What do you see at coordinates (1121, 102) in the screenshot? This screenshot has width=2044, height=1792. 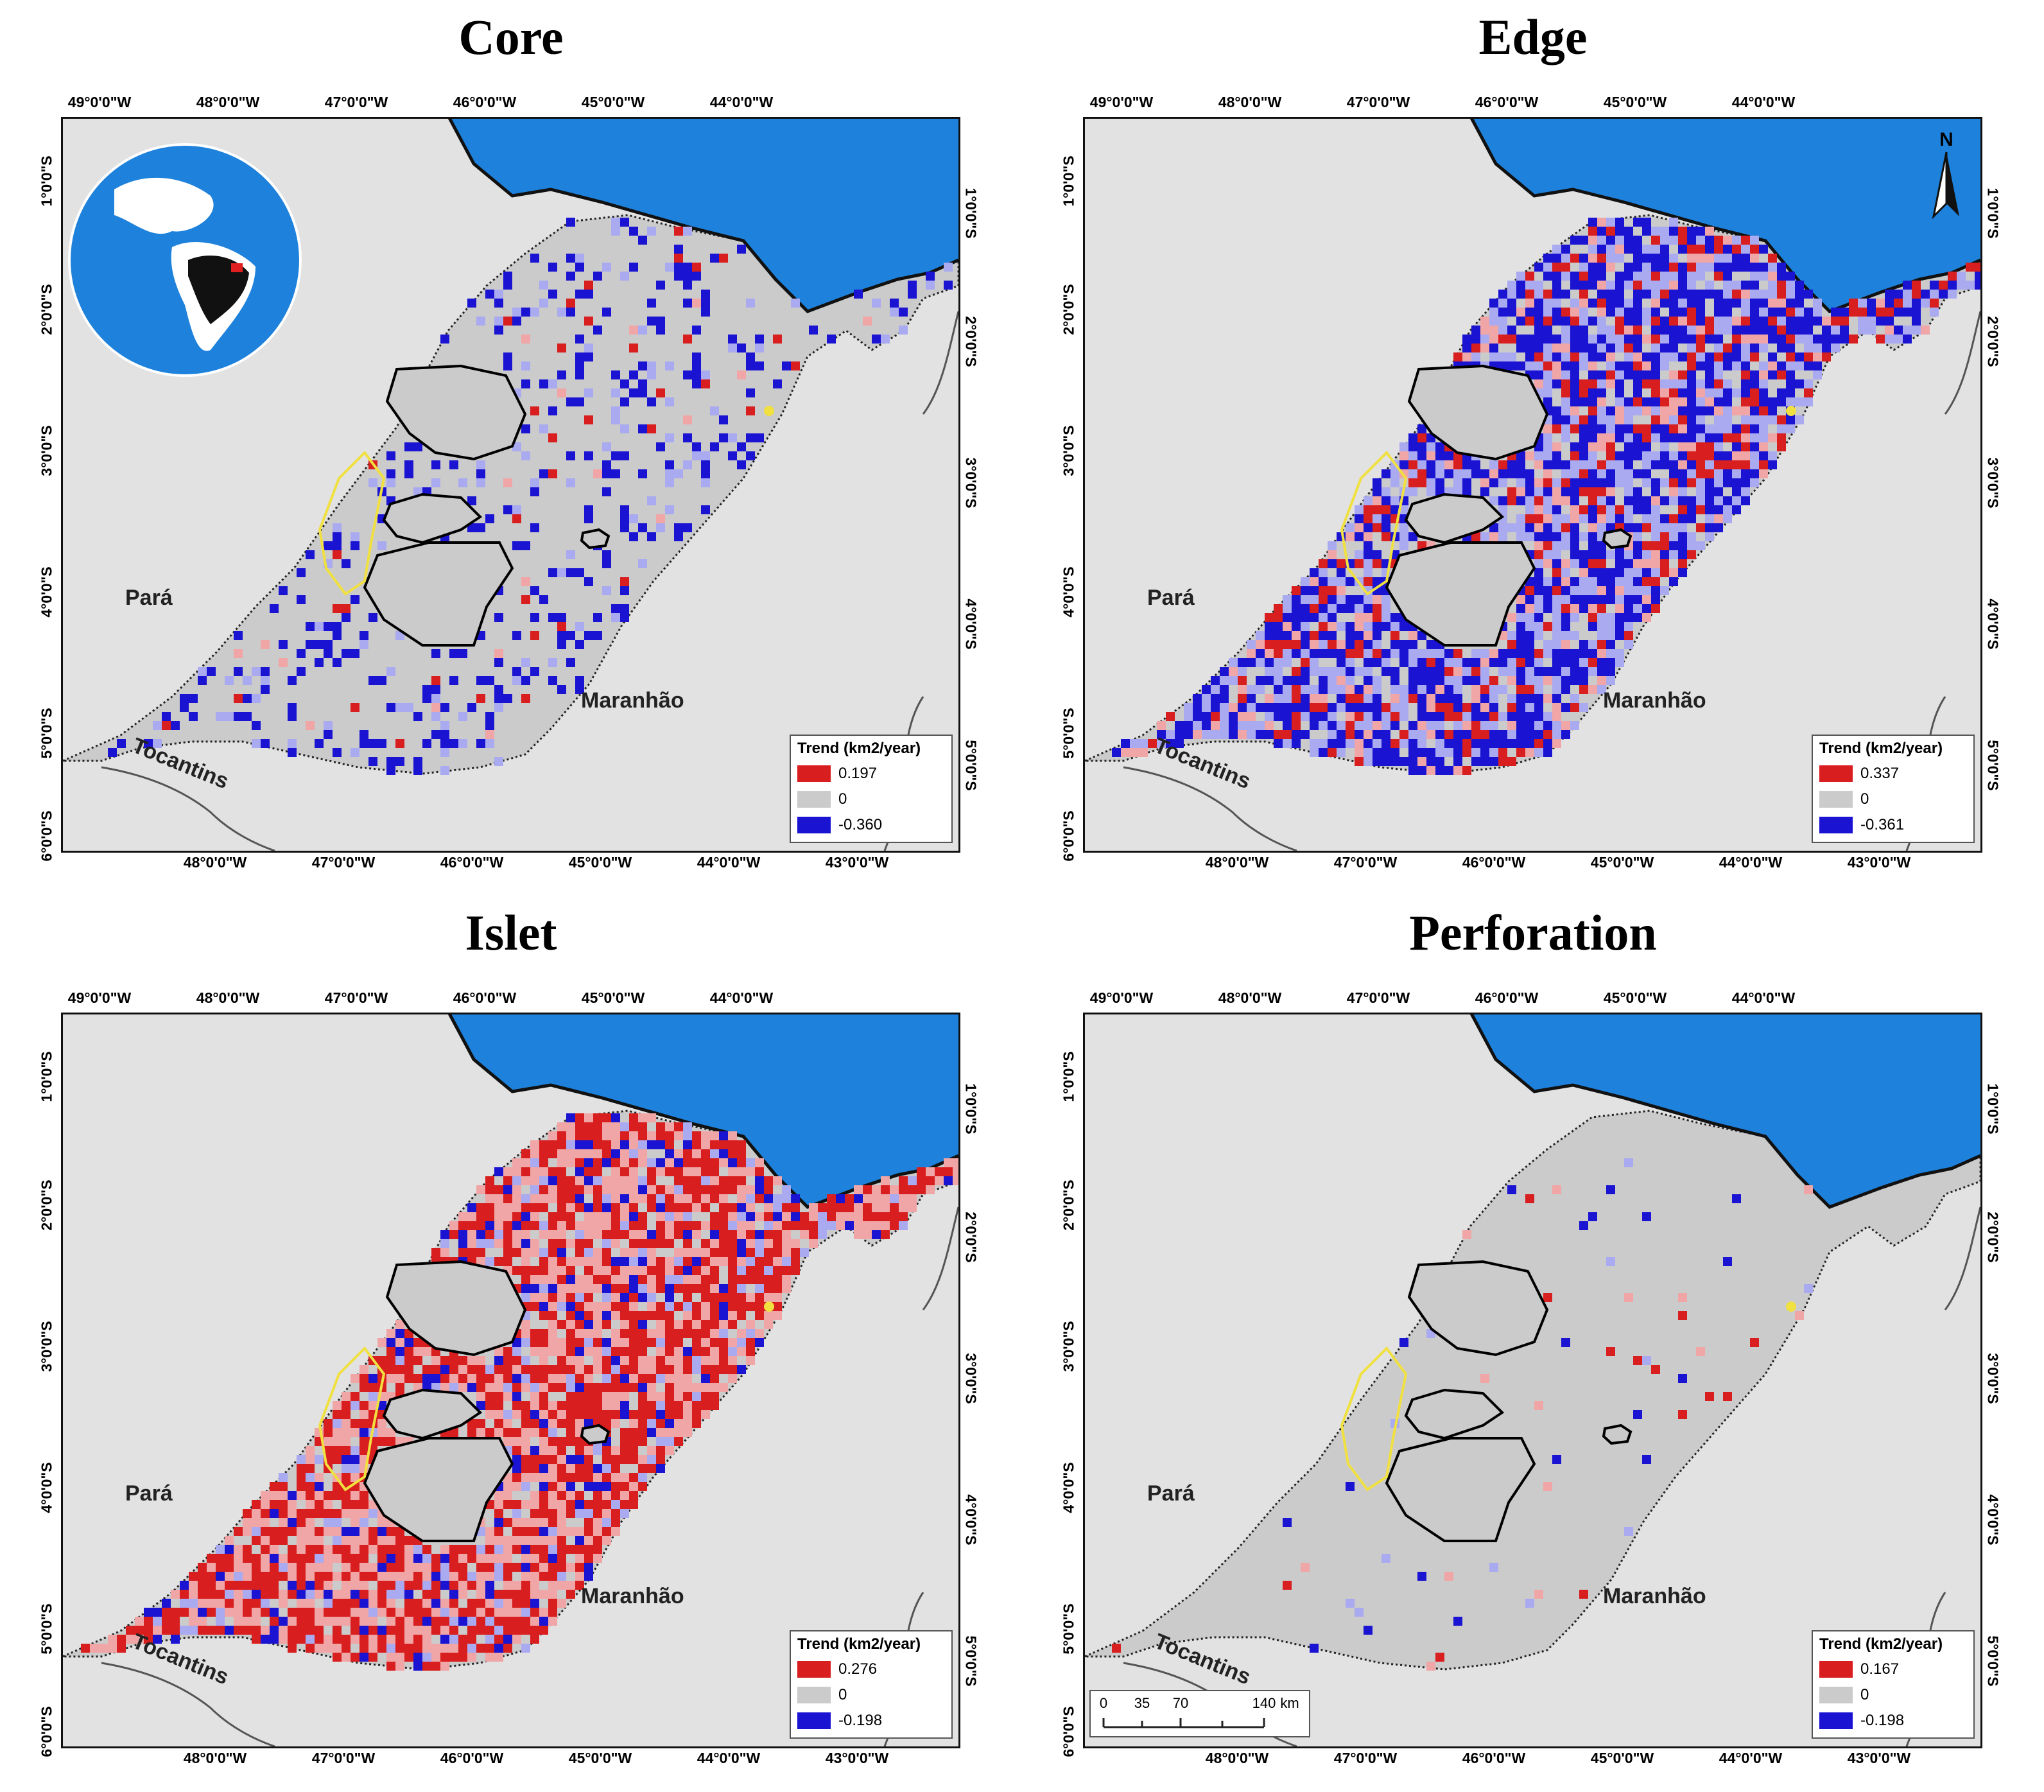 I see `coordinate-tick-label: 49°0'0"W` at bounding box center [1121, 102].